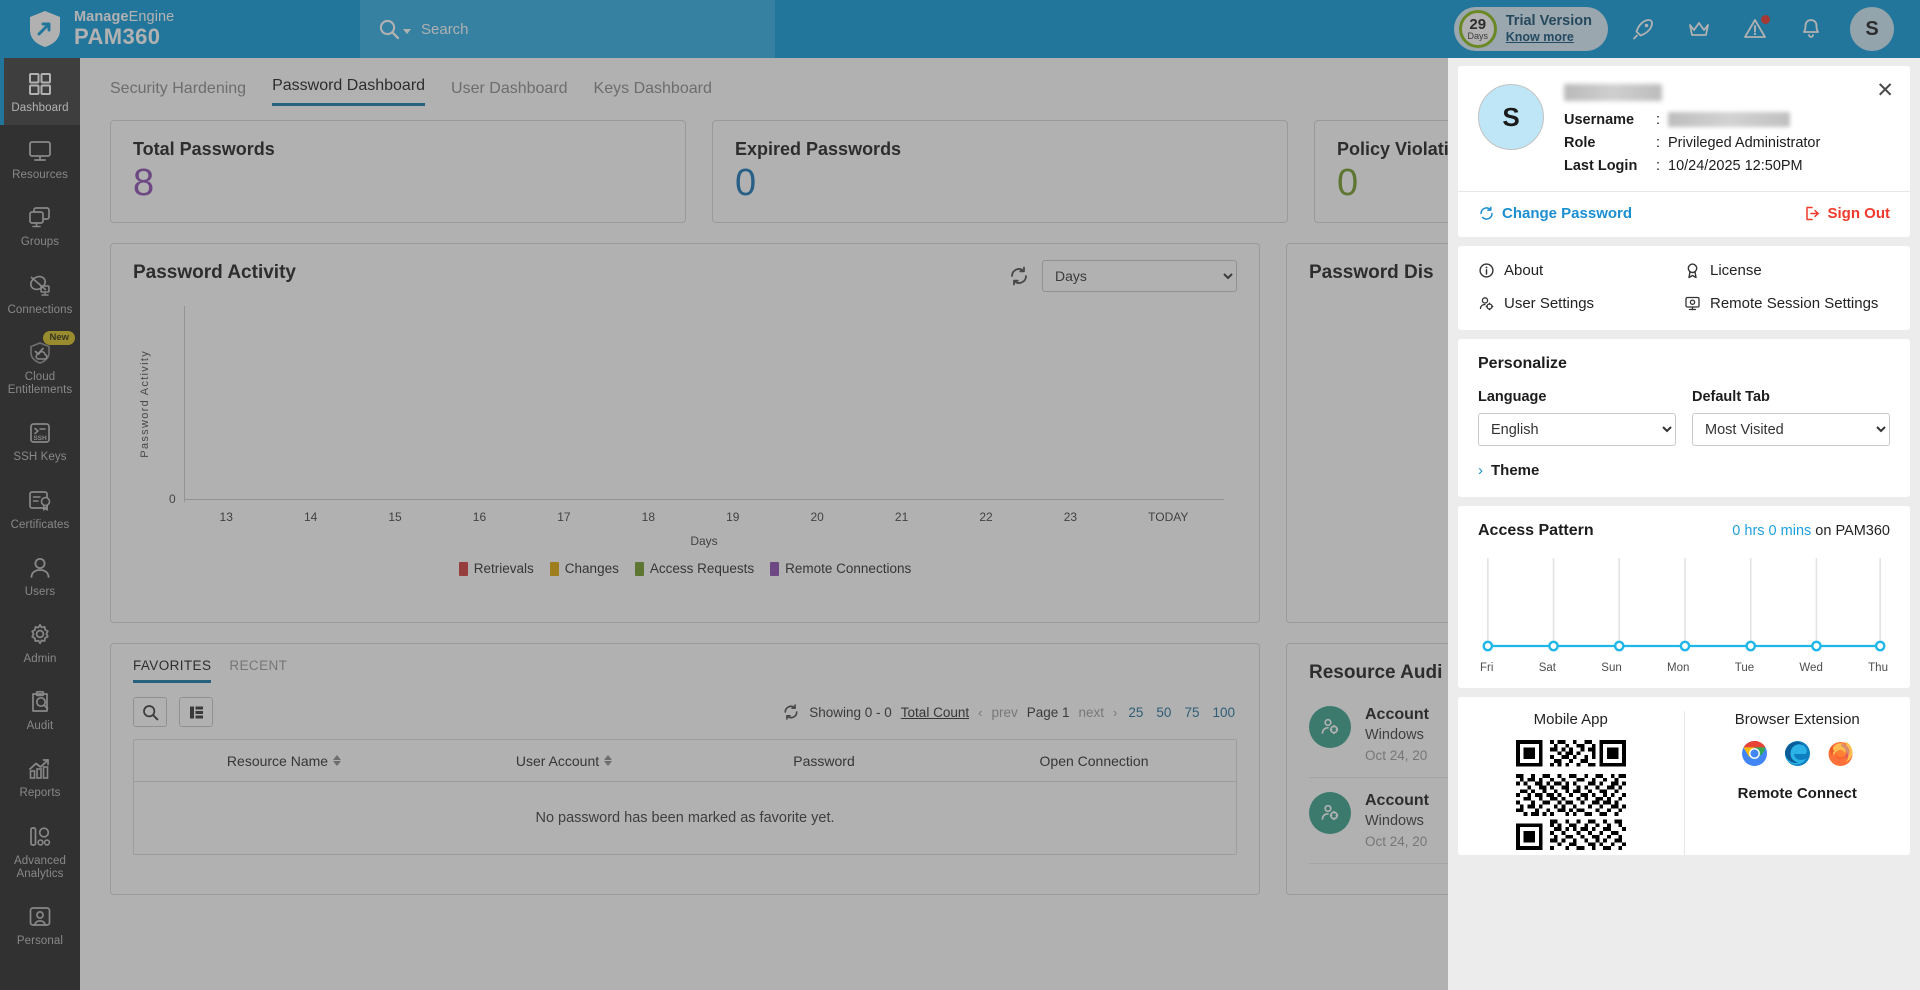 This screenshot has height=990, width=1920. What do you see at coordinates (40, 508) in the screenshot?
I see `sidebar-item-certificates: Certificates` at bounding box center [40, 508].